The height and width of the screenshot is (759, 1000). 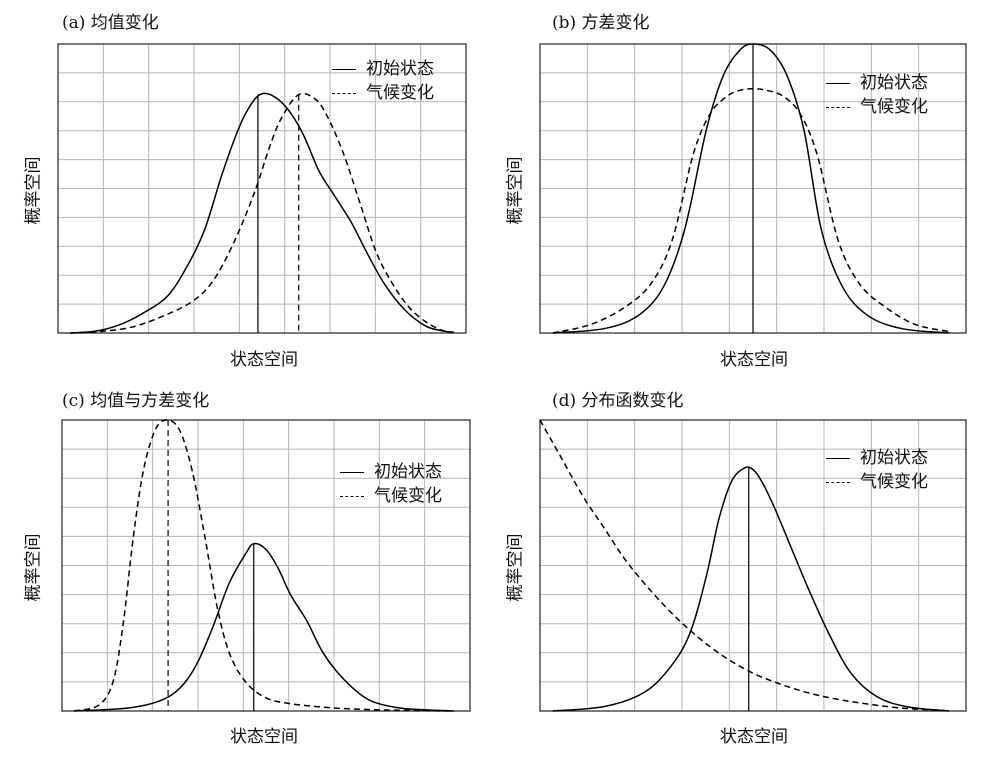 I want to click on panel-title: (a) 均值变化, so click(x=110, y=23).